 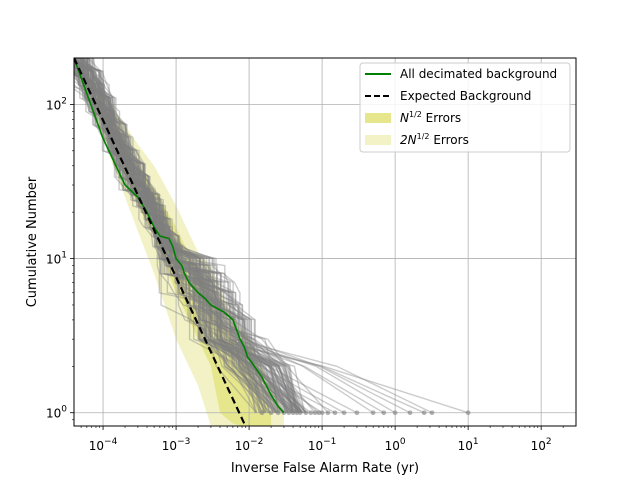 I want to click on x-axis-label: Inverse False Alarm Rate (yr), so click(x=325, y=468).